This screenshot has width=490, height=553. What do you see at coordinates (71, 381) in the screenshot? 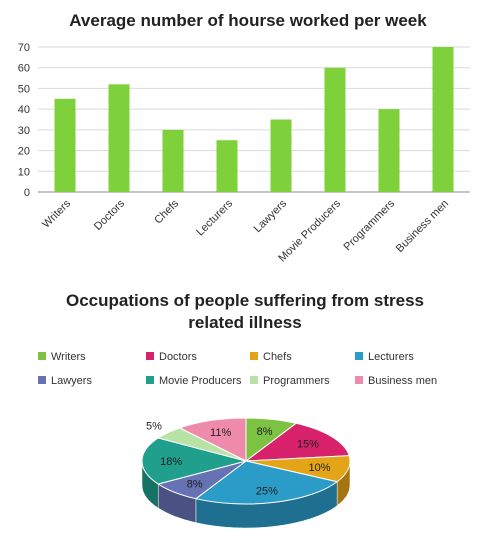
I see `legend-label: Lawyers` at bounding box center [71, 381].